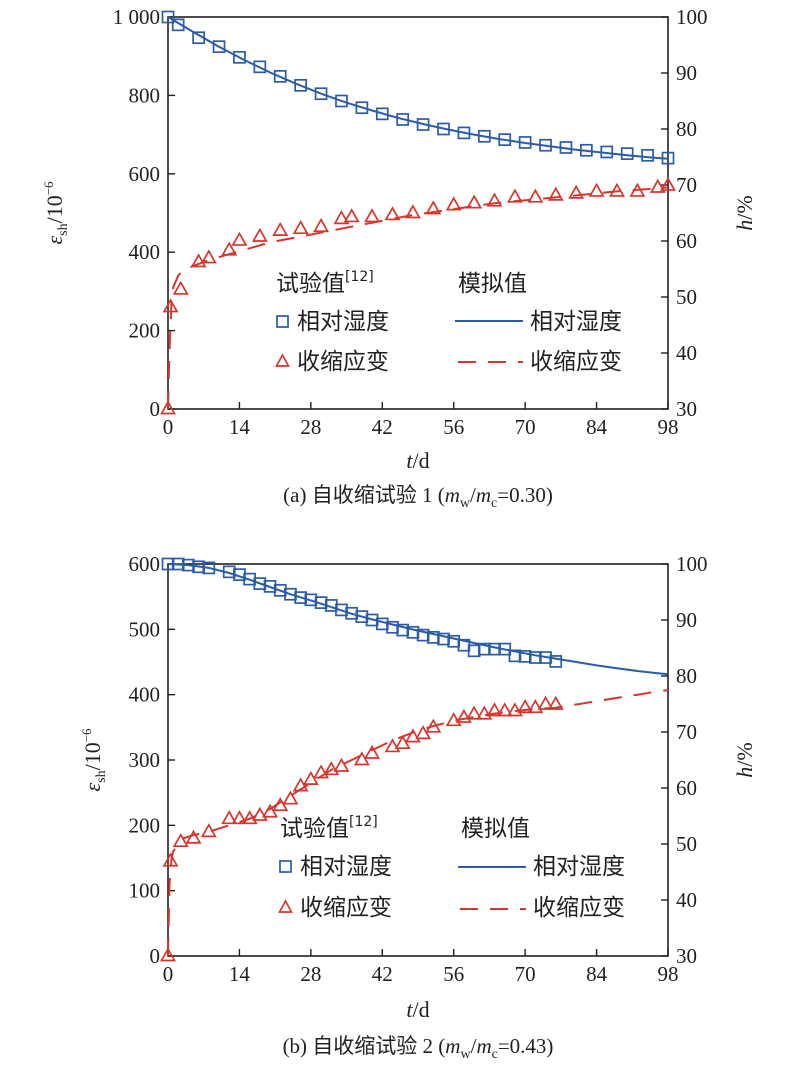 The height and width of the screenshot is (1070, 800). What do you see at coordinates (686, 409) in the screenshot?
I see `y-right-tick-label: 30` at bounding box center [686, 409].